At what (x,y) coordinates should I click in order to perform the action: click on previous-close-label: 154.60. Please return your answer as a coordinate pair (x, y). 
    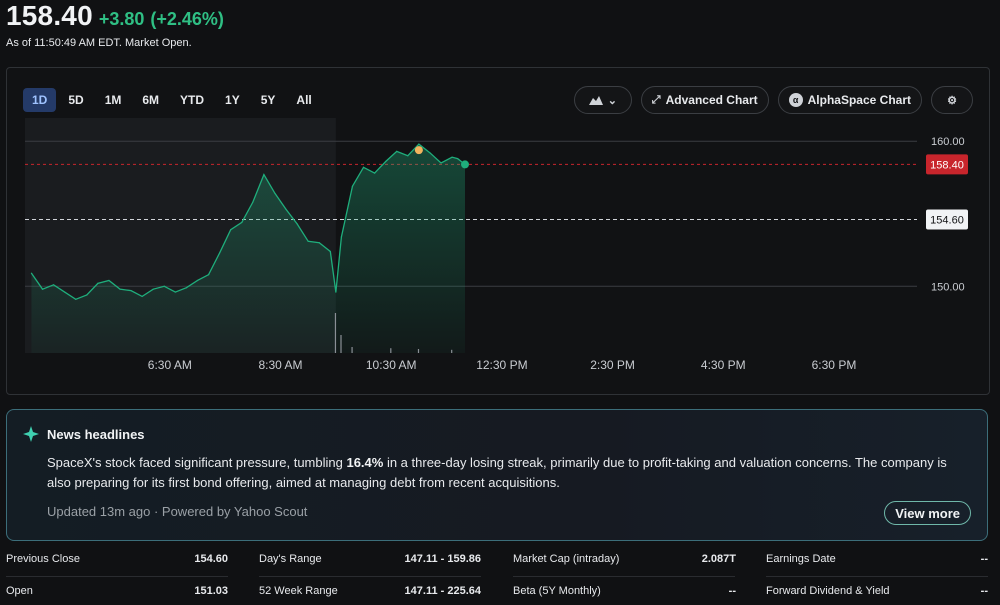
    Looking at the image, I should click on (947, 221).